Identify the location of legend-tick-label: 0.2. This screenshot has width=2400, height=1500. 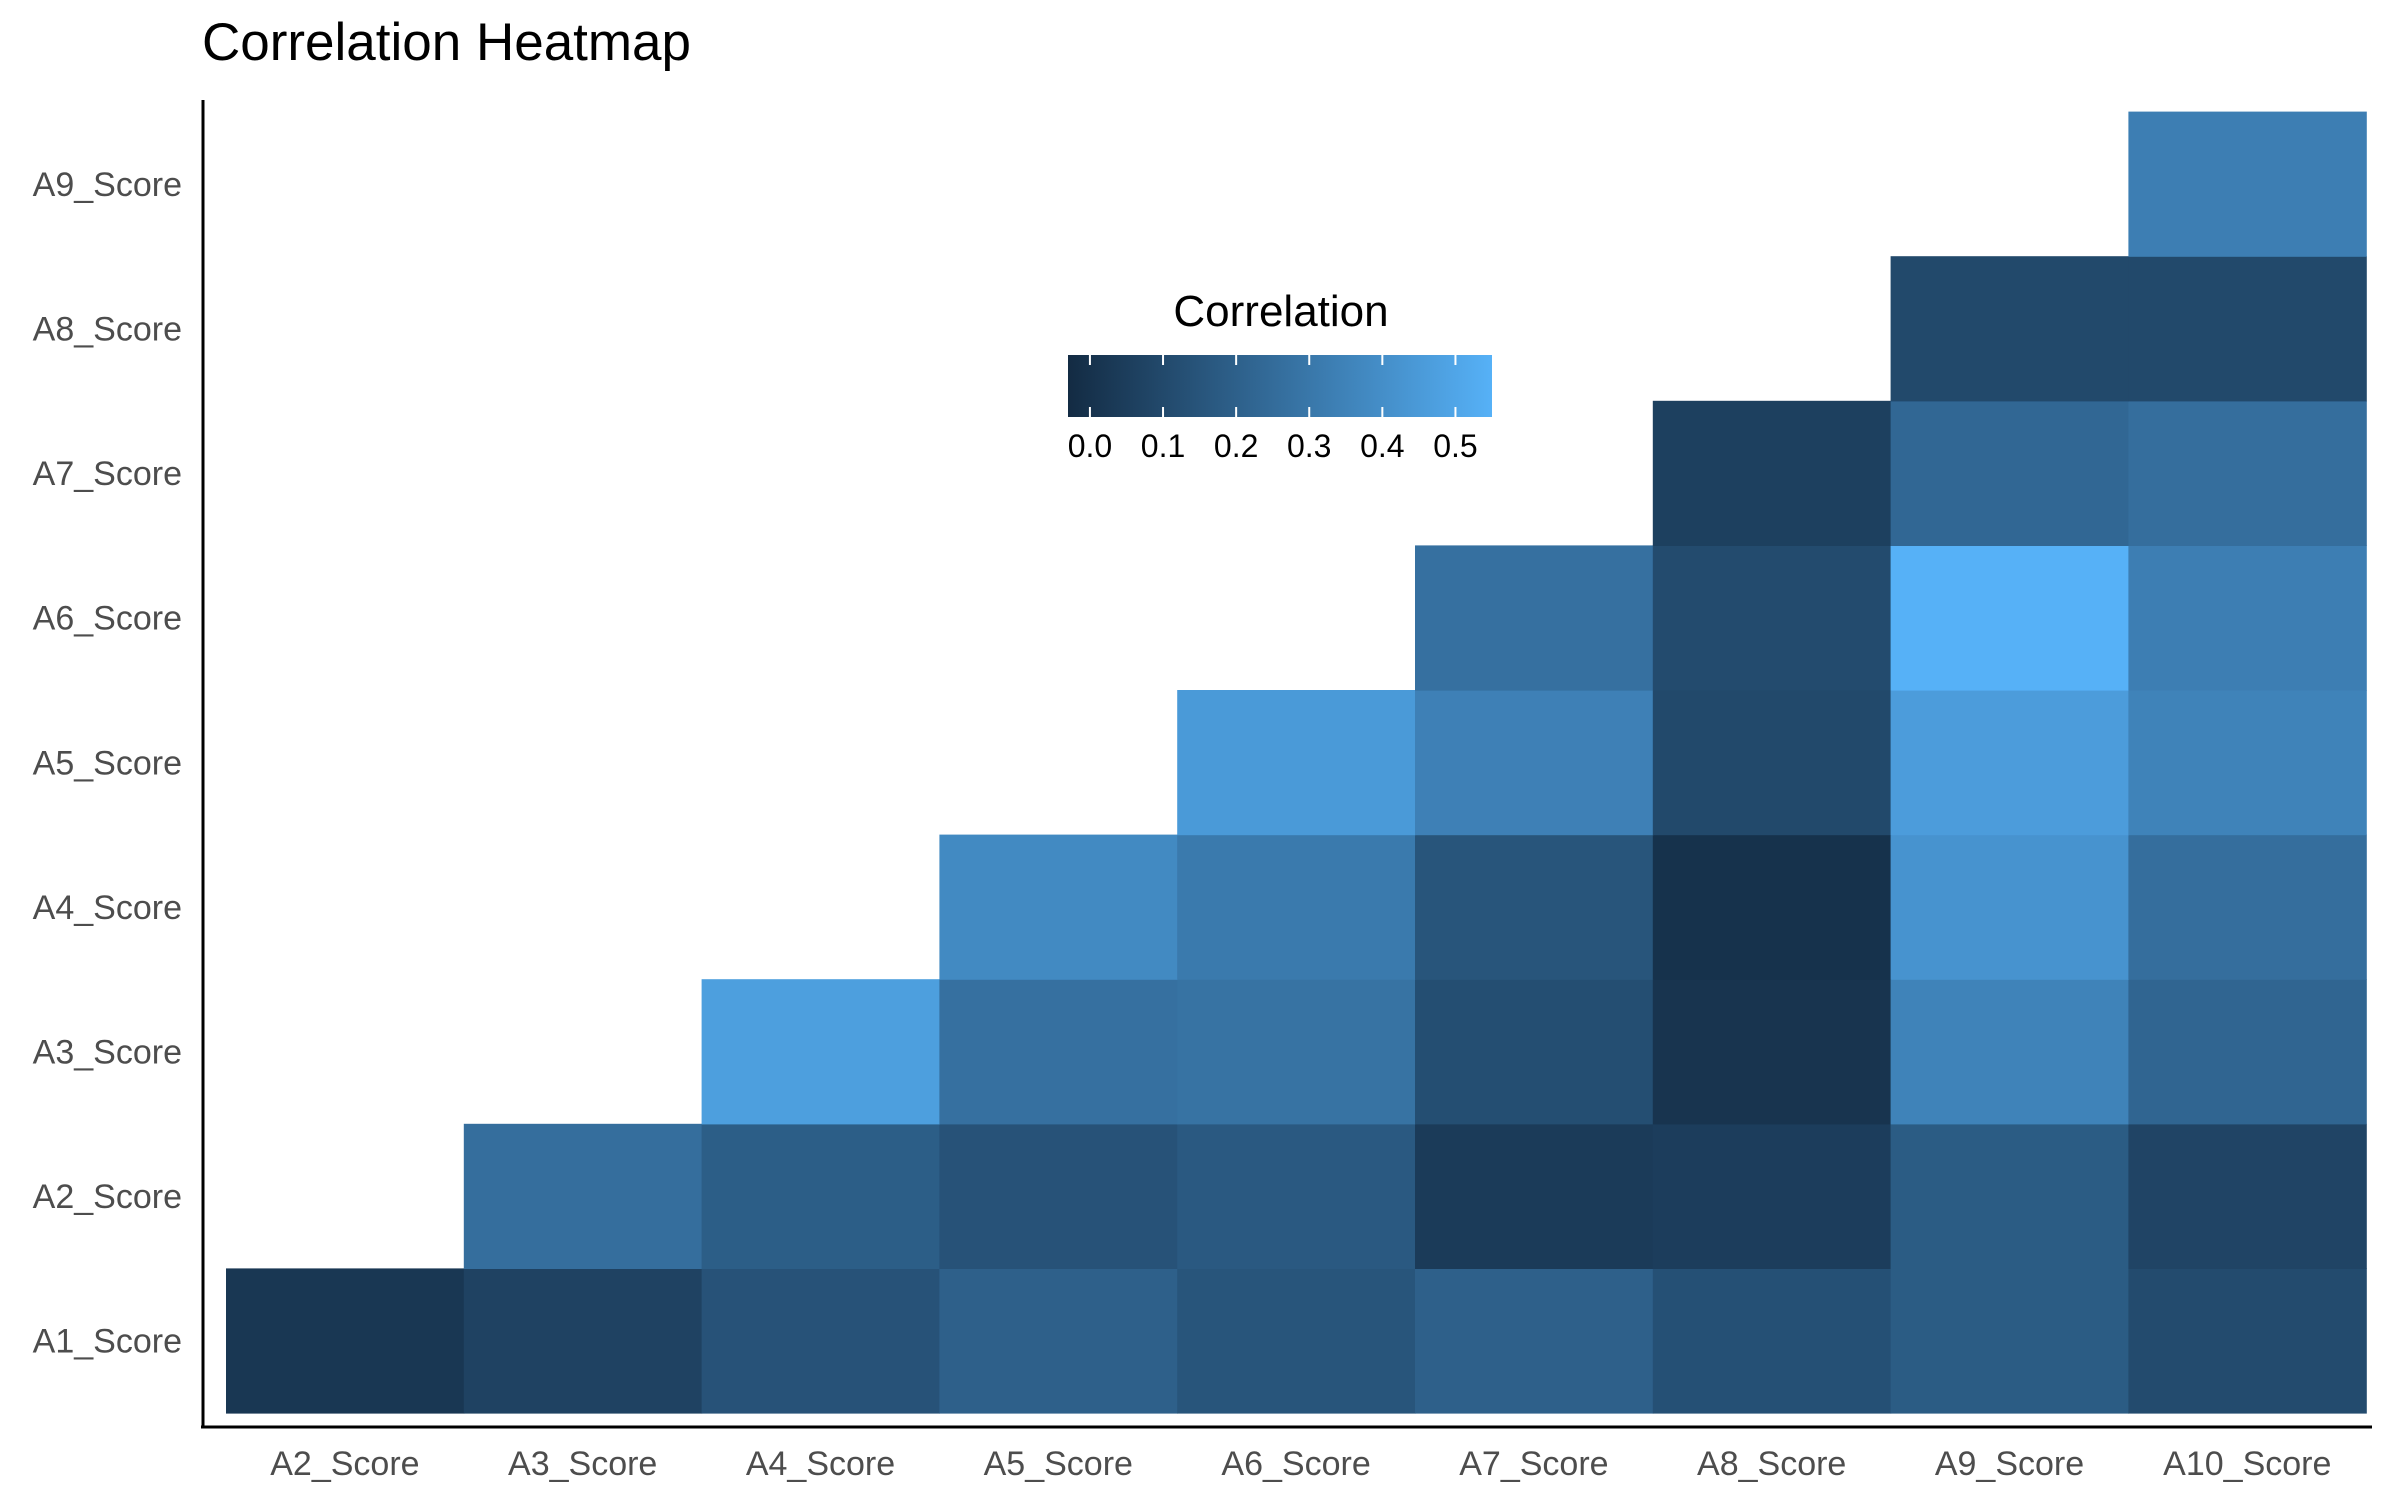
(1236, 446).